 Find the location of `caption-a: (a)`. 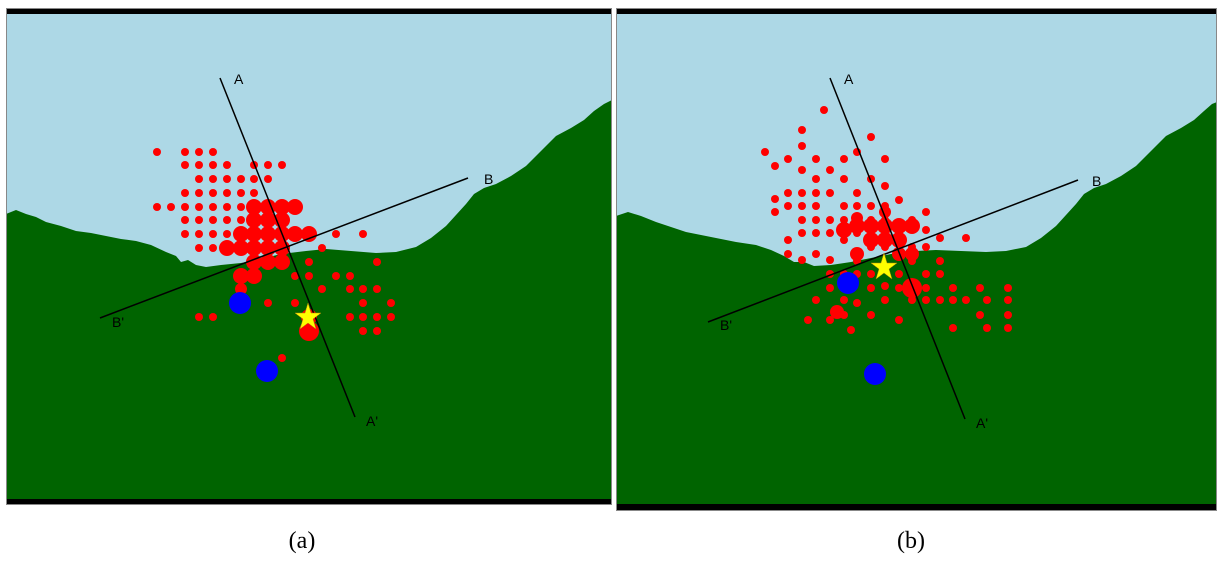

caption-a: (a) is located at coordinates (302, 541).